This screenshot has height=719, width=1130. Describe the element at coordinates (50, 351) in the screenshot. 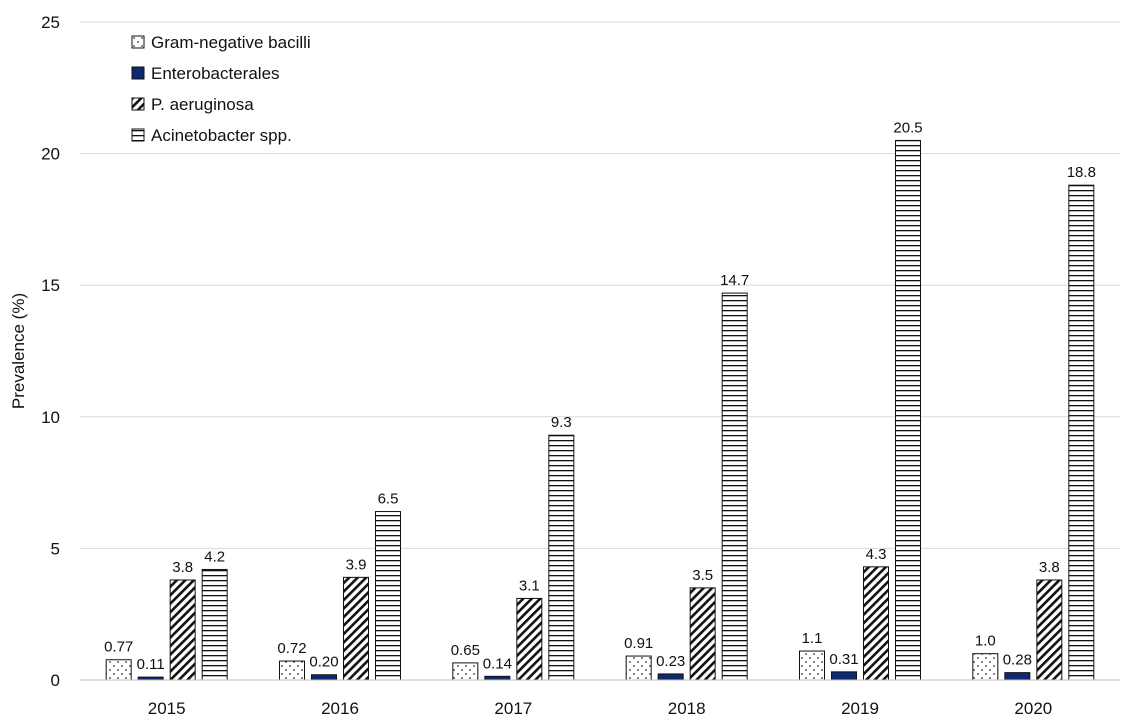

I see `y-axis-ticks: 0 5 10 15 20 25` at that location.